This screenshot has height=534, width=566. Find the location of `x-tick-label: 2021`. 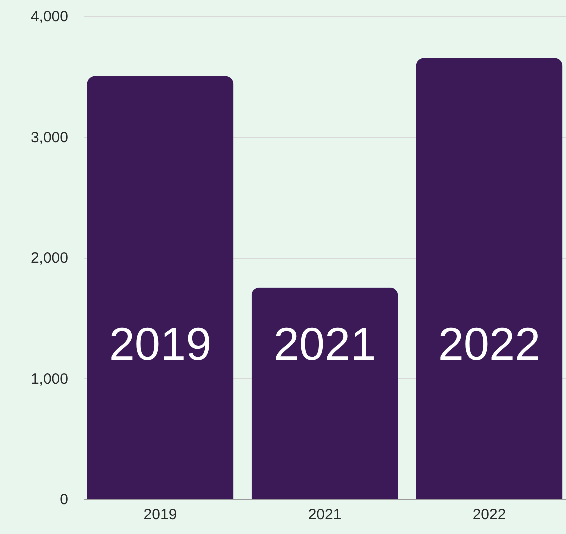

x-tick-label: 2021 is located at coordinates (325, 344).